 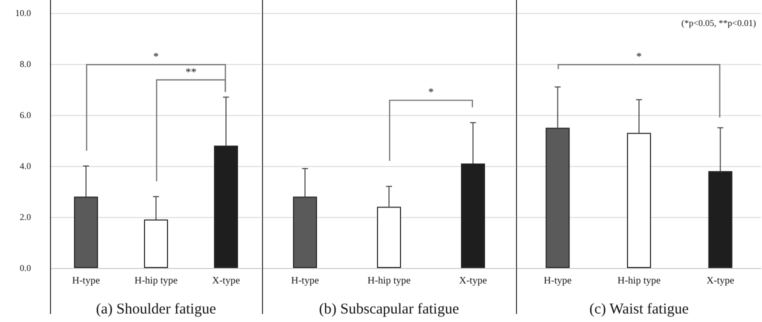 What do you see at coordinates (26, 268) in the screenshot?
I see `y-tick-label: 0.0` at bounding box center [26, 268].